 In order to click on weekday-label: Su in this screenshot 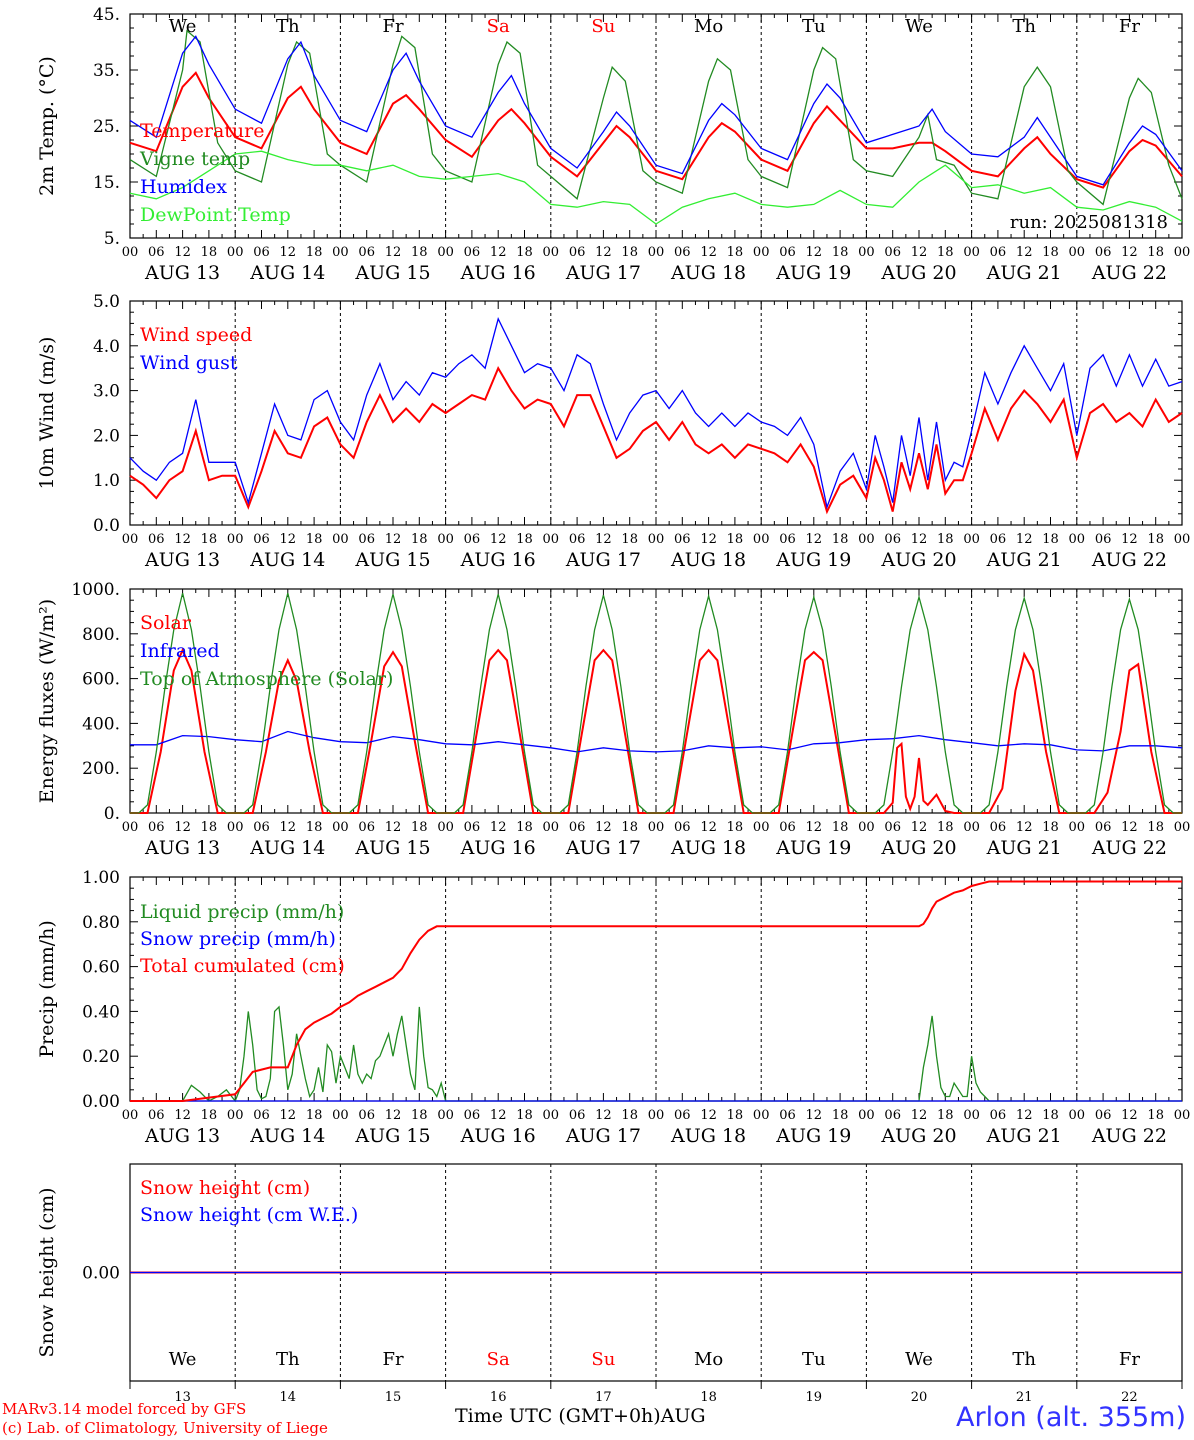, I will do `click(603, 26)`.